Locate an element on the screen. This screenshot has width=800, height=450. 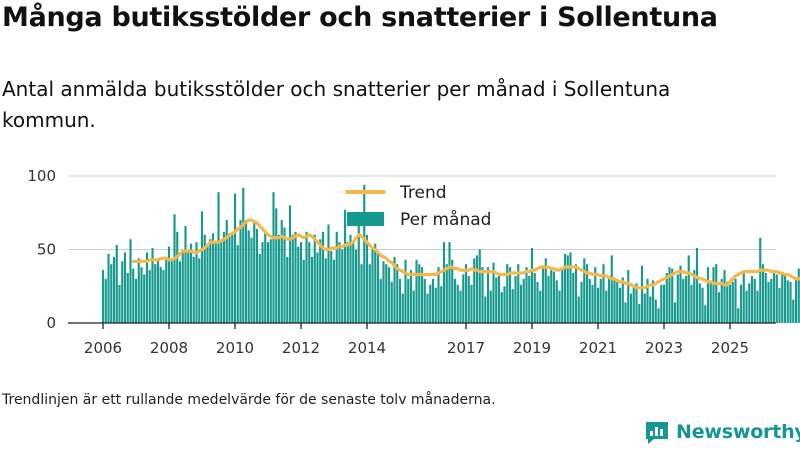
legend-label-per-manad: Per månad is located at coordinates (445, 219).